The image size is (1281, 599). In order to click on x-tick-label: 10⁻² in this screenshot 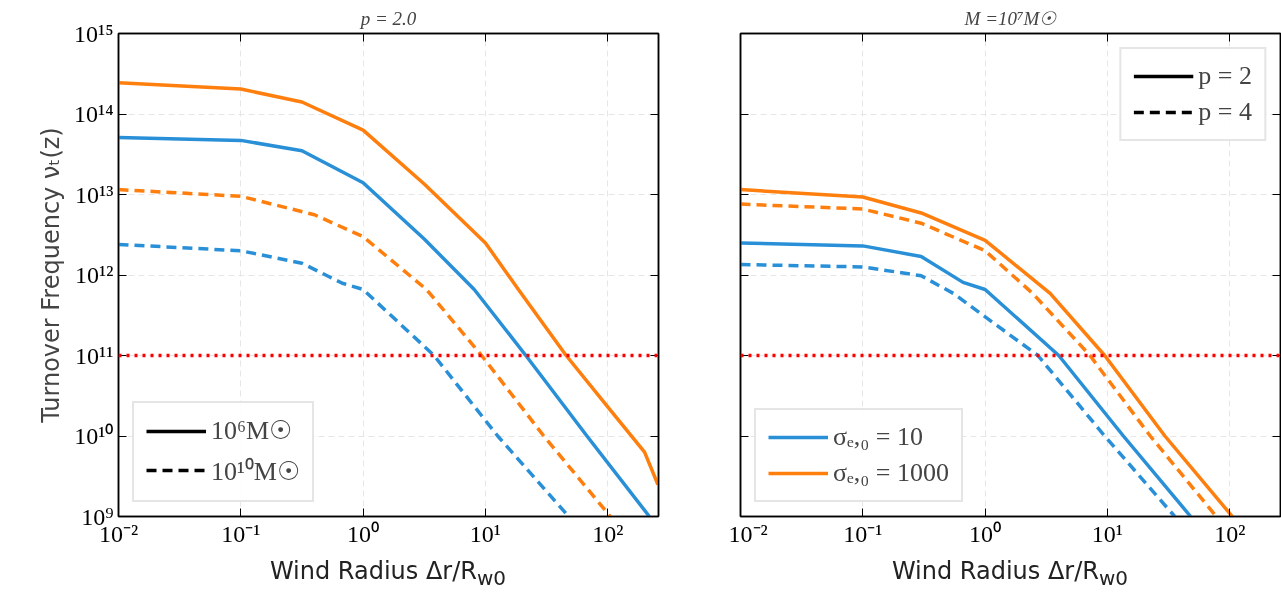, I will do `click(748, 533)`.